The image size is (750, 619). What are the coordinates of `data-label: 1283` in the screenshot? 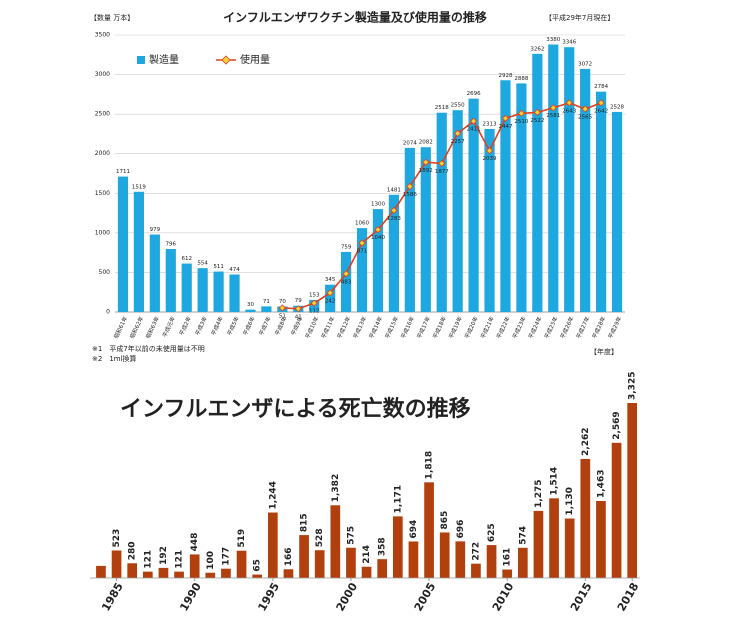 It's located at (394, 219).